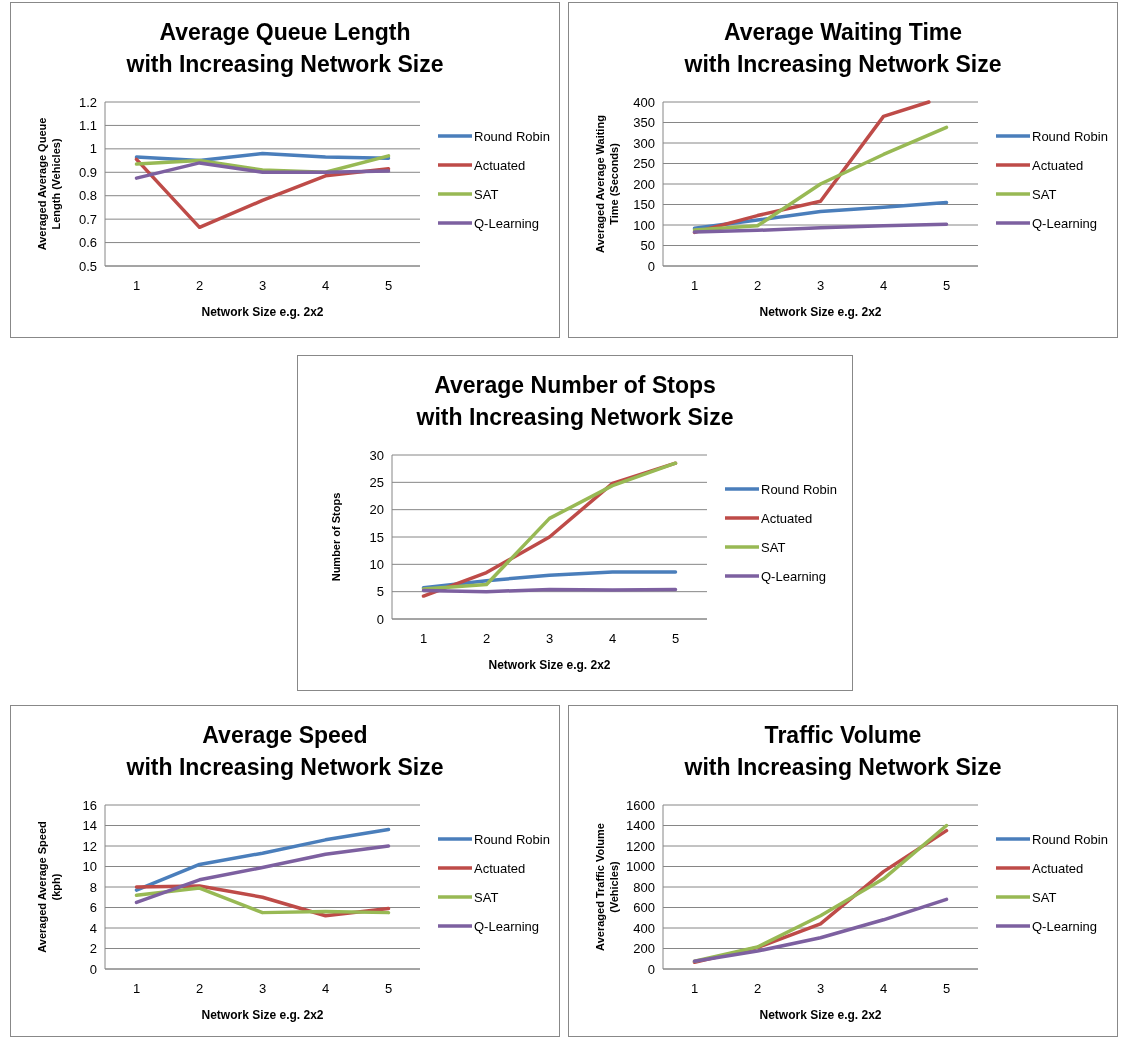 This screenshot has height=1039, width=1125. I want to click on y-axis-title: Averaged Traffic Volume (Vehicles), so click(607, 887).